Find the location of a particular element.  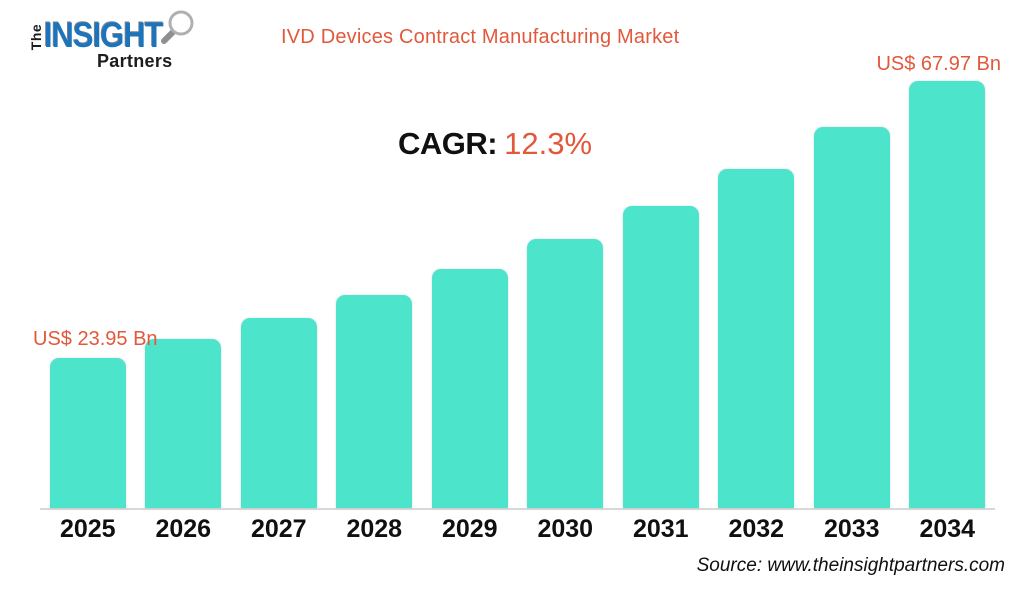

x-tick-2026: 2026 is located at coordinates (183, 529).